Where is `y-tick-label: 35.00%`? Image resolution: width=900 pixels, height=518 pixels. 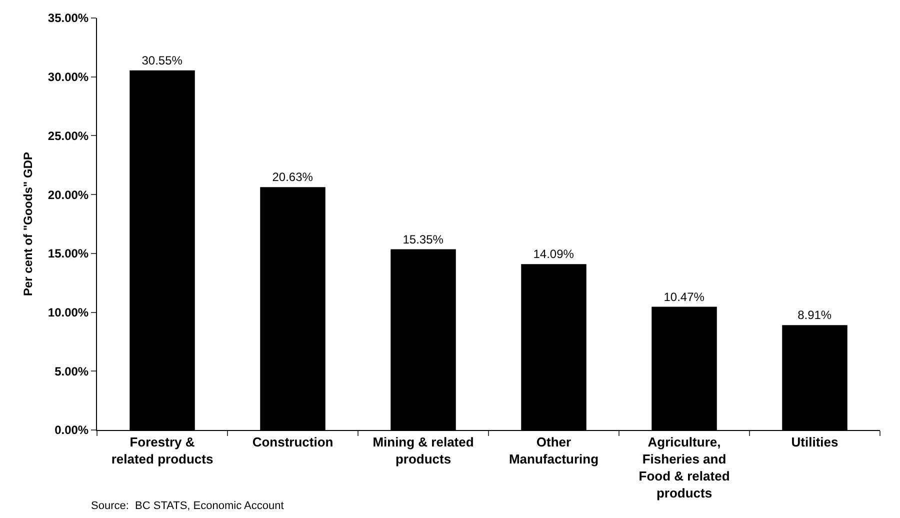
y-tick-label: 35.00% is located at coordinates (68, 18).